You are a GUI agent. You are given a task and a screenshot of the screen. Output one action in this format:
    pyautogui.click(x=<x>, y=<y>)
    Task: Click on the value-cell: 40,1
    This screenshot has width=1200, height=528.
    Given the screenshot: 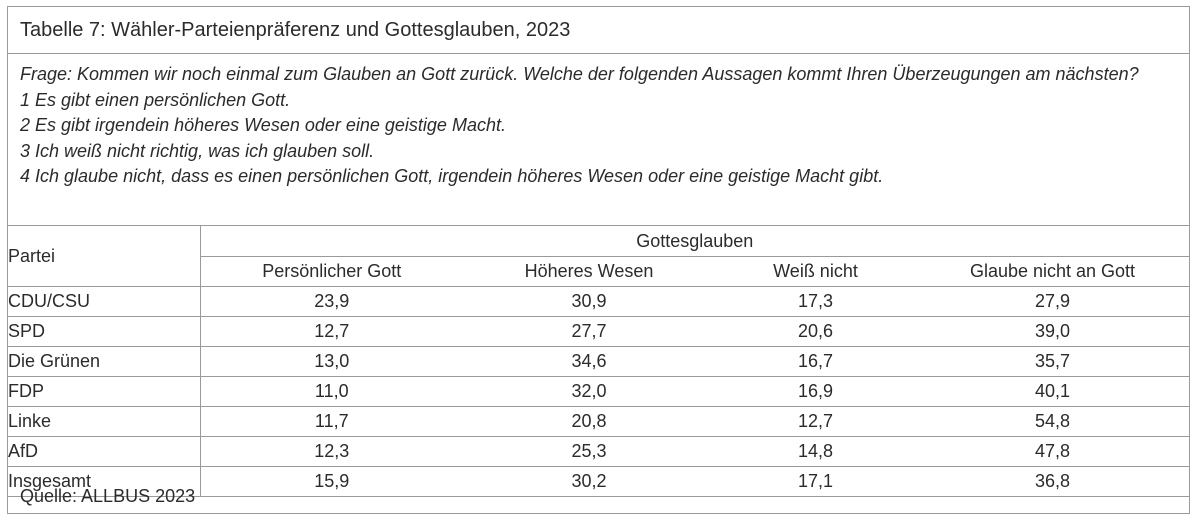 What is the action you would take?
    pyautogui.click(x=1053, y=391)
    